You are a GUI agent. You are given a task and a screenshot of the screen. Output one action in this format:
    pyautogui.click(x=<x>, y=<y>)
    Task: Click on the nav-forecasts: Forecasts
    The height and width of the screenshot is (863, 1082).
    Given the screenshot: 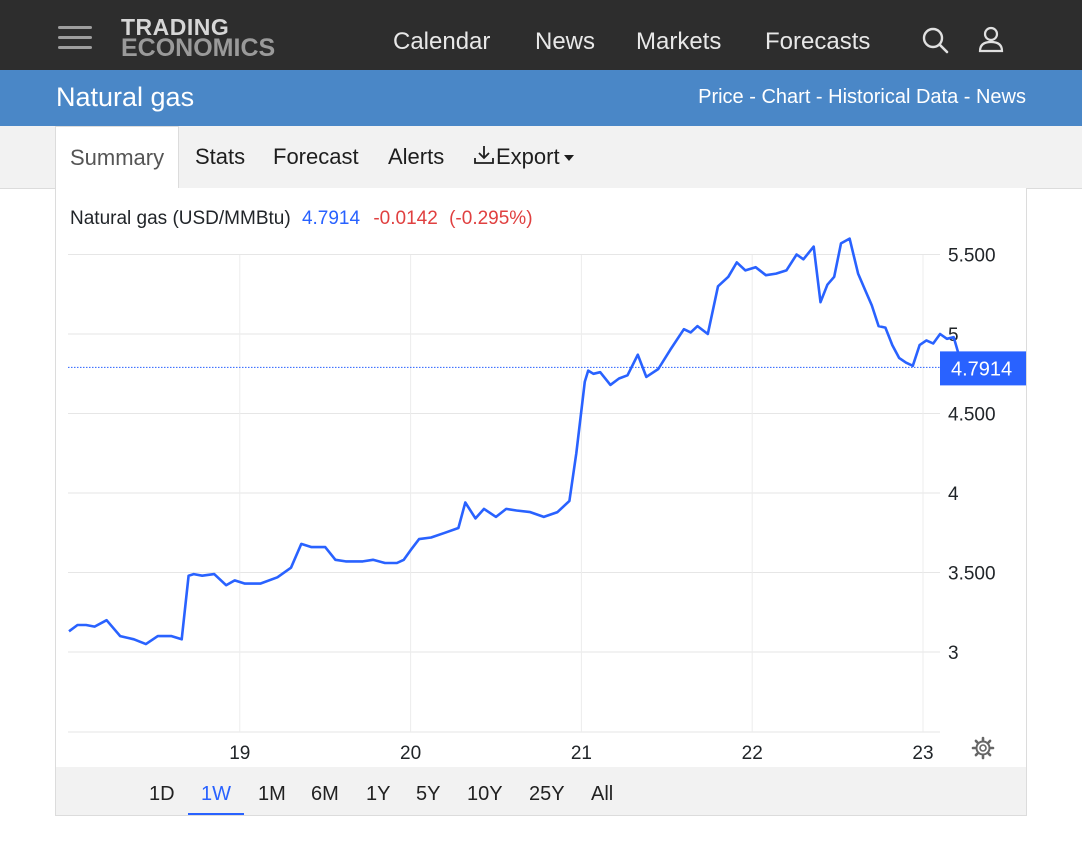 What is the action you would take?
    pyautogui.click(x=818, y=41)
    